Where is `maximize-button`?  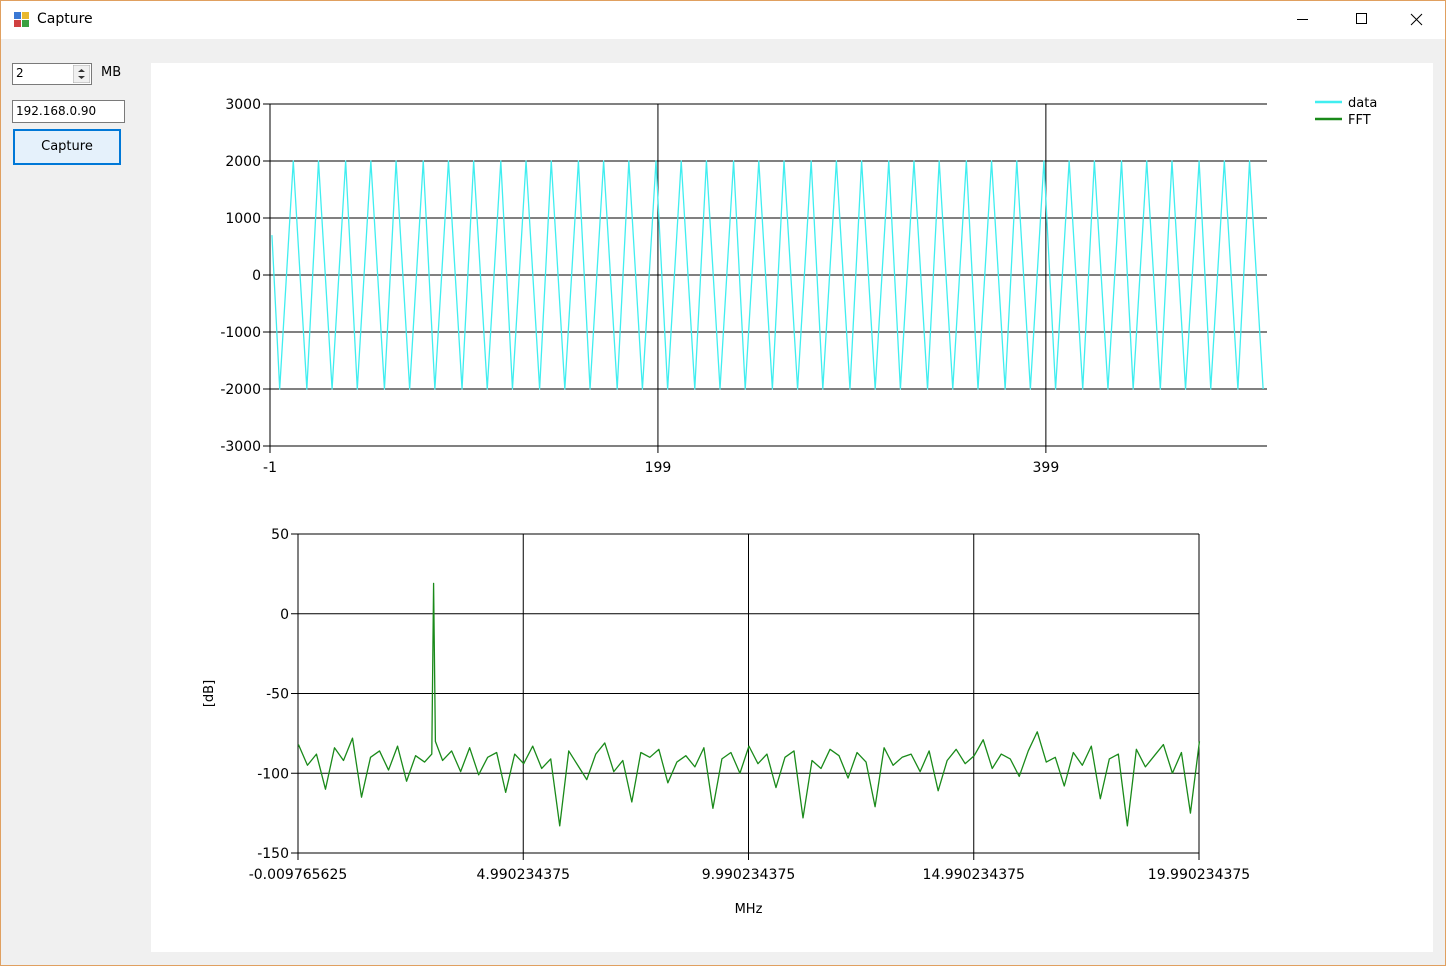
maximize-button is located at coordinates (1359, 20).